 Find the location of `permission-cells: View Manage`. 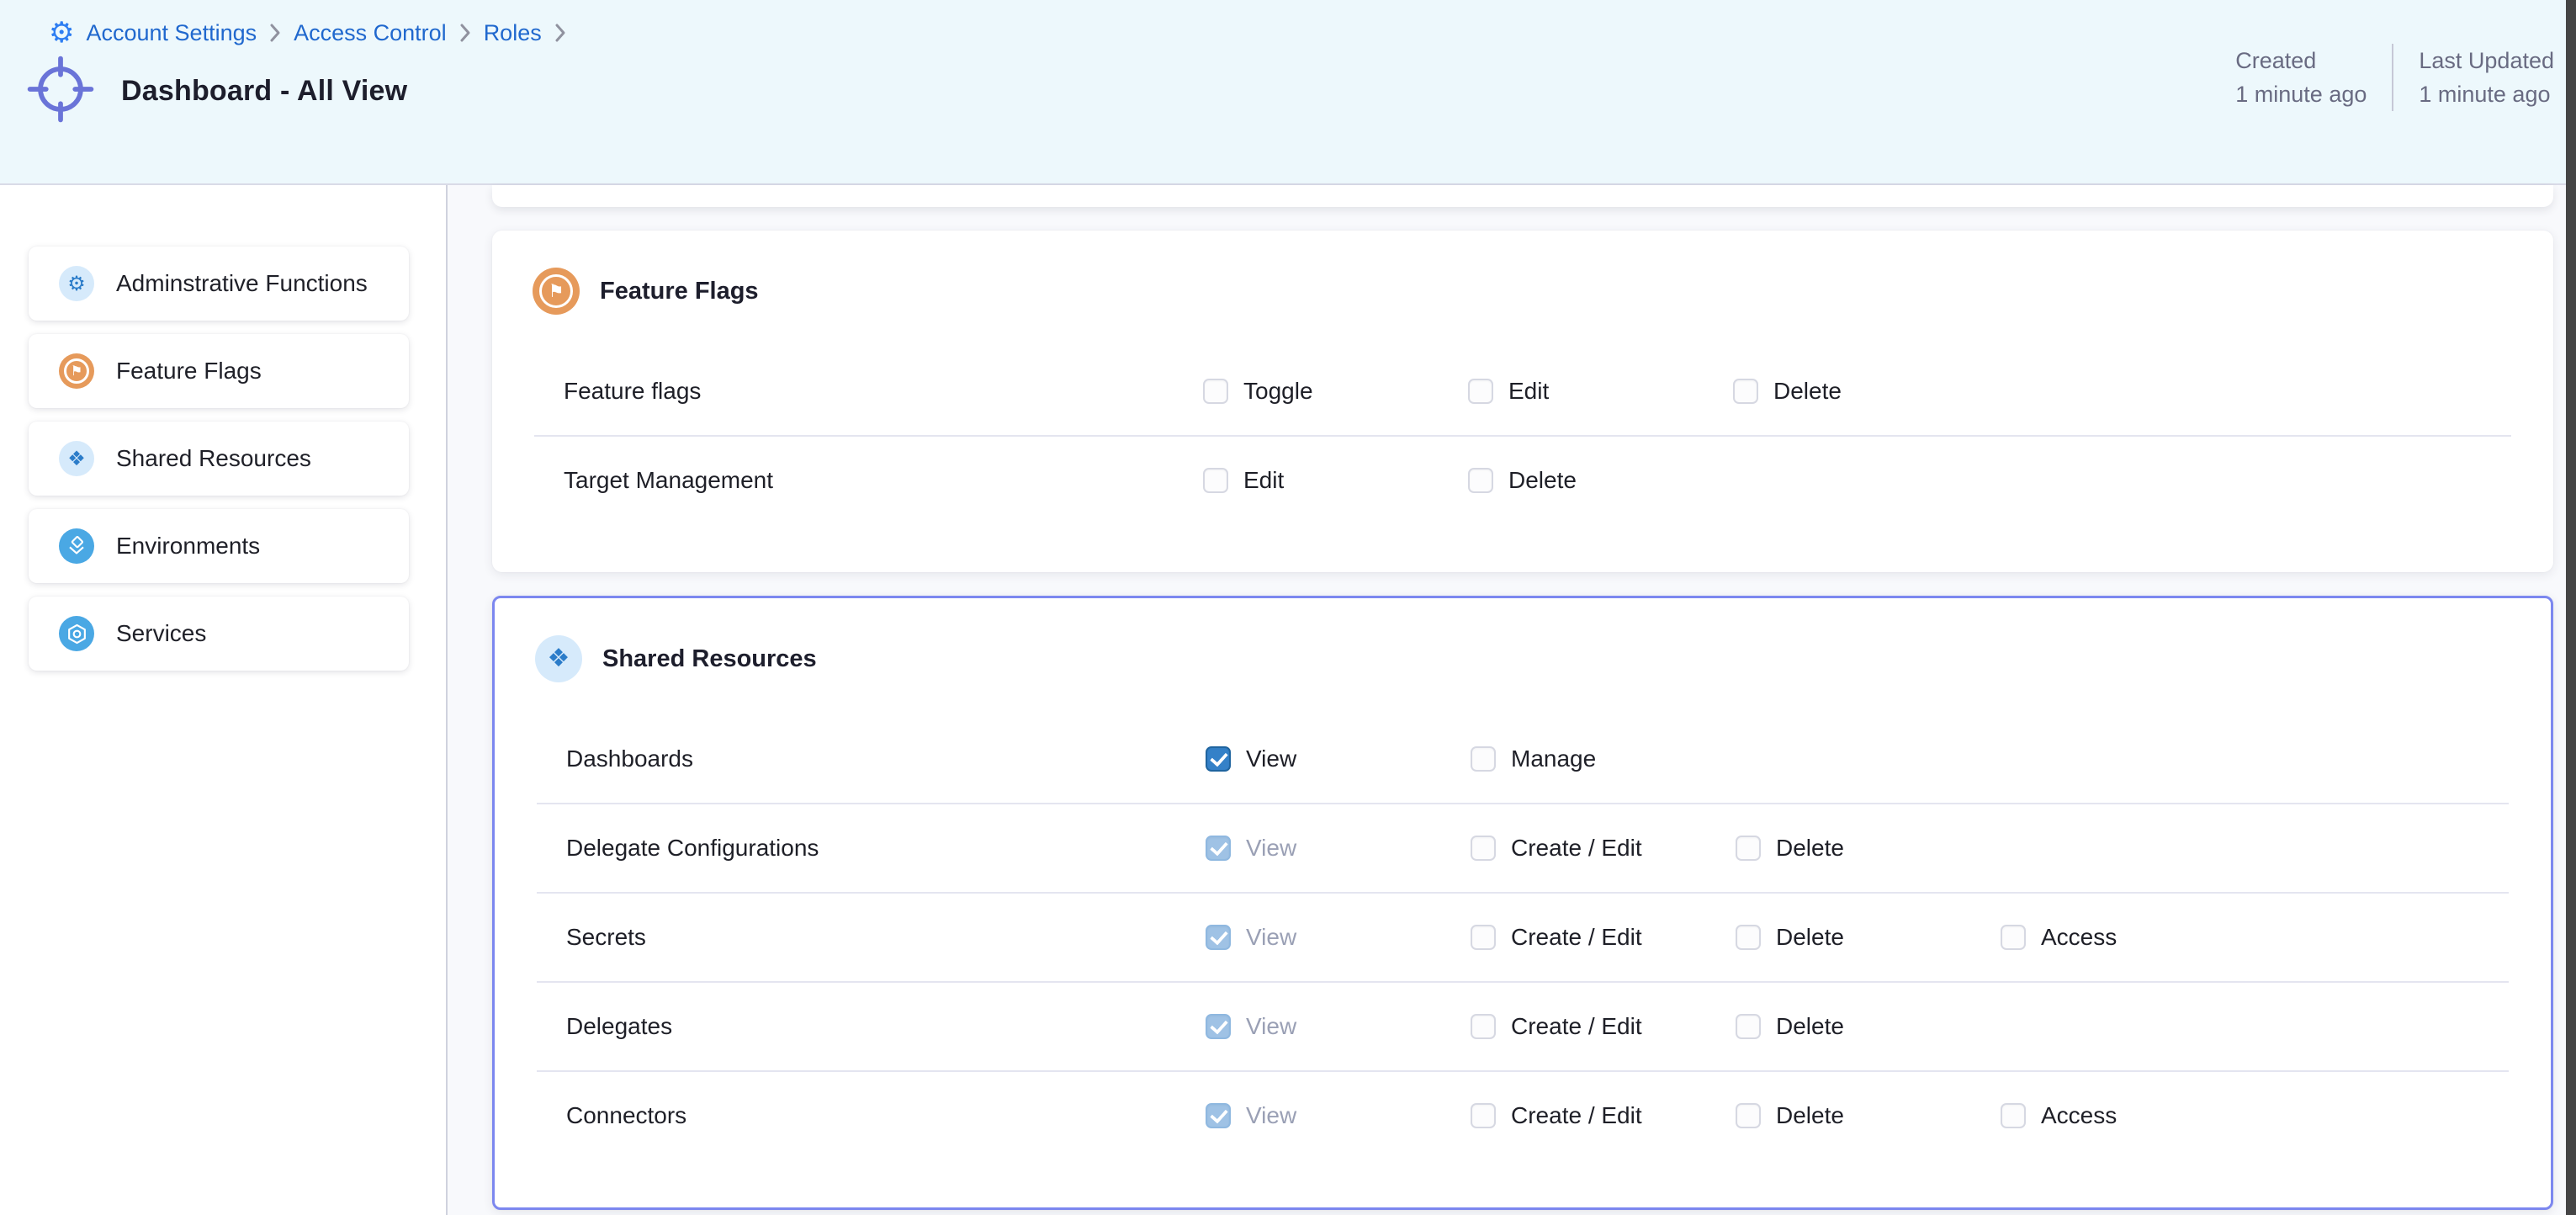

permission-cells: View Manage is located at coordinates (1471, 758).